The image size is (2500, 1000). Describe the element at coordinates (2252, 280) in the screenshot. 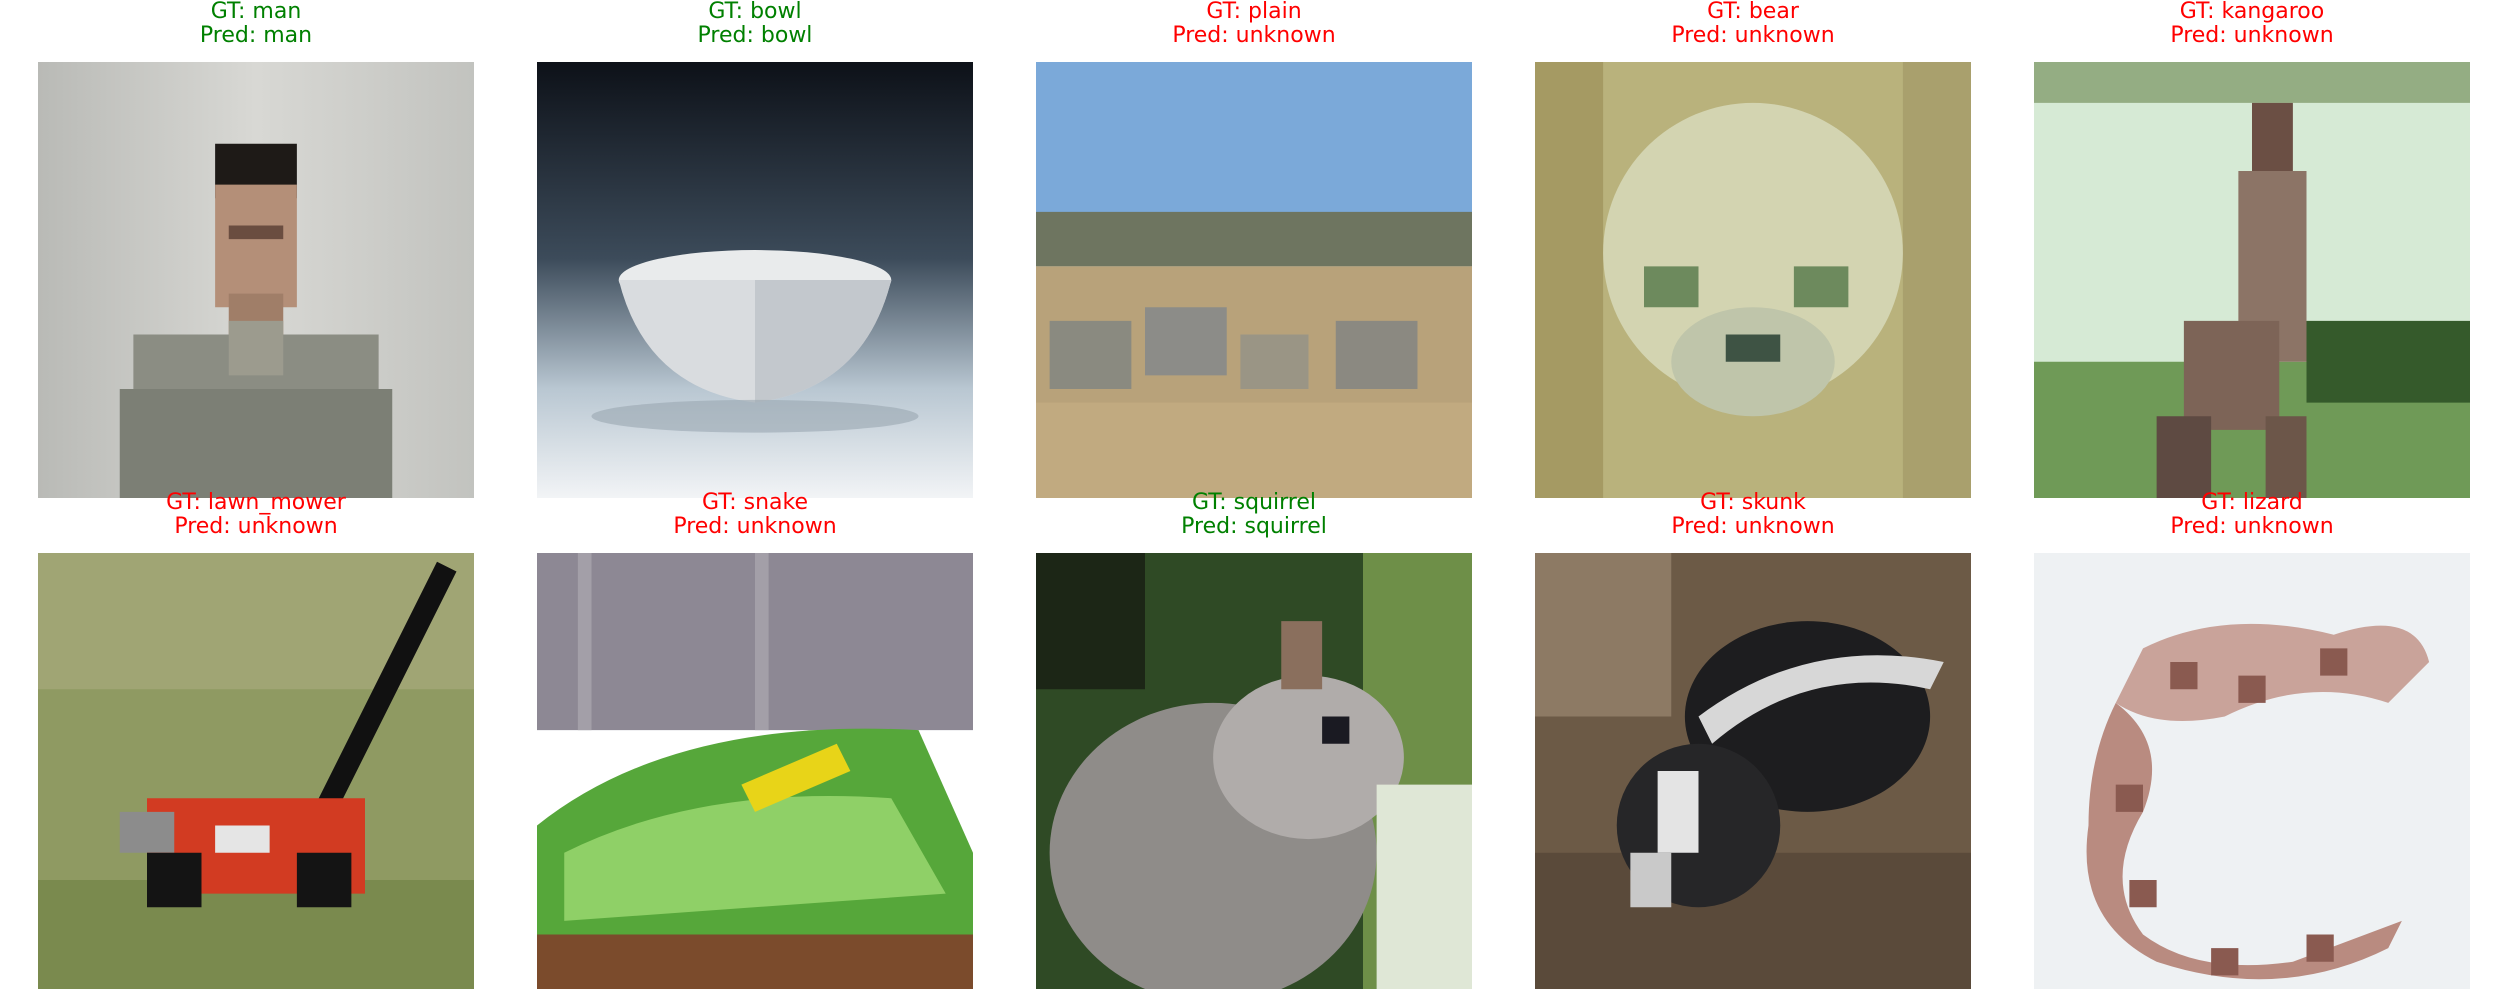

I see `sample-image-kangaroo` at that location.